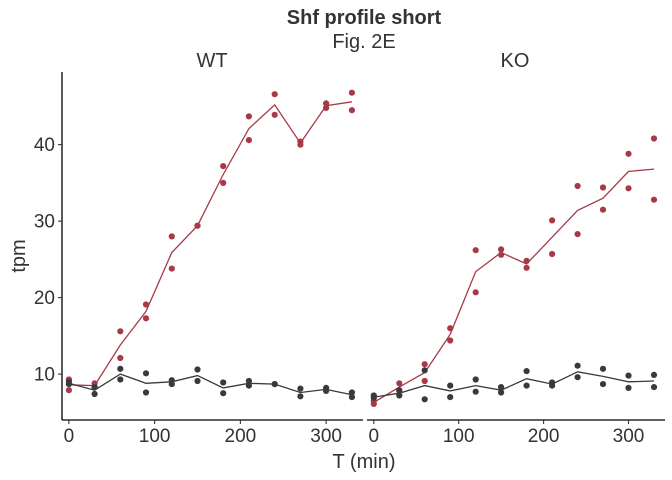  Describe the element at coordinates (69, 436) in the screenshot. I see `x-tick-label-wt: 0` at that location.